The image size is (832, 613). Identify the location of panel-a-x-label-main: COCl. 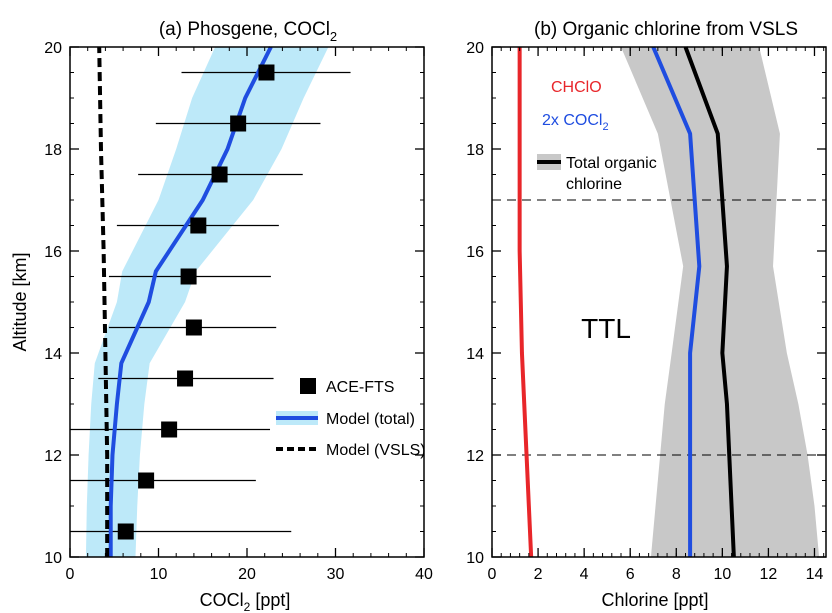
(222, 600).